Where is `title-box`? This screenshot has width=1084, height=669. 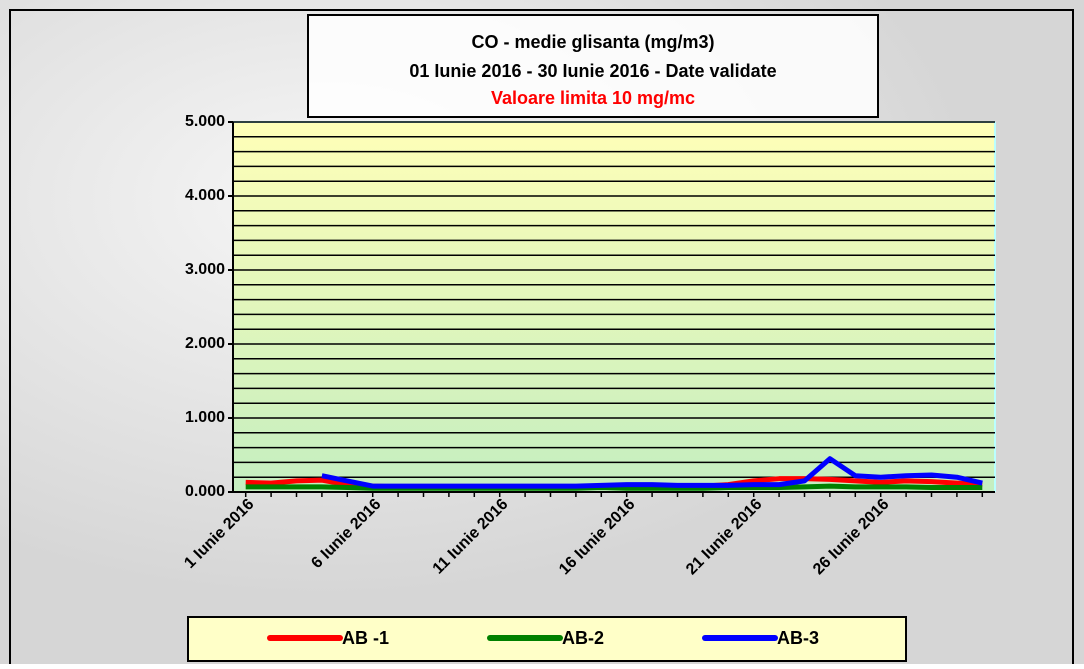
title-box is located at coordinates (593, 66).